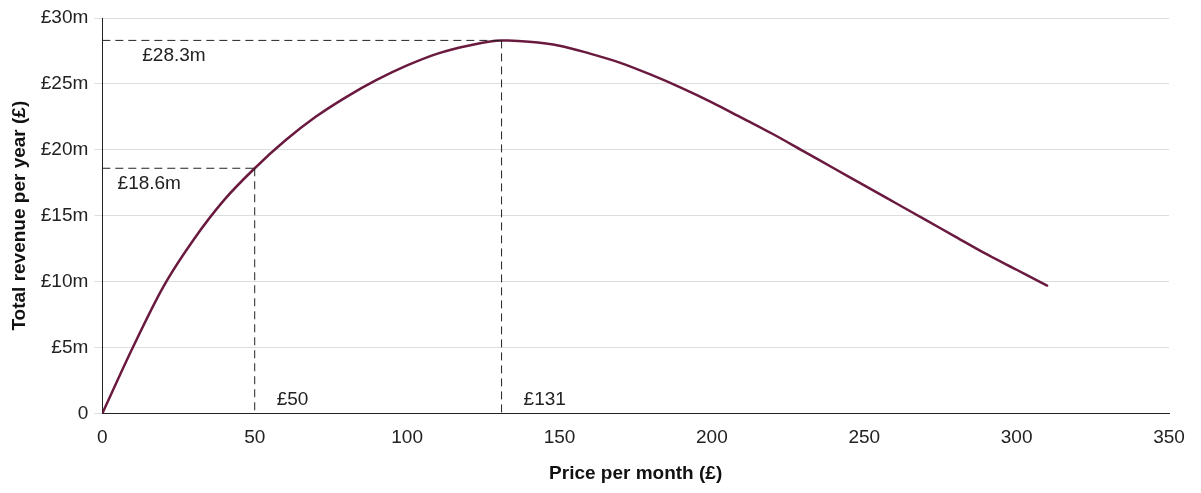  I want to click on y-tick-label: £15m, so click(64, 214).